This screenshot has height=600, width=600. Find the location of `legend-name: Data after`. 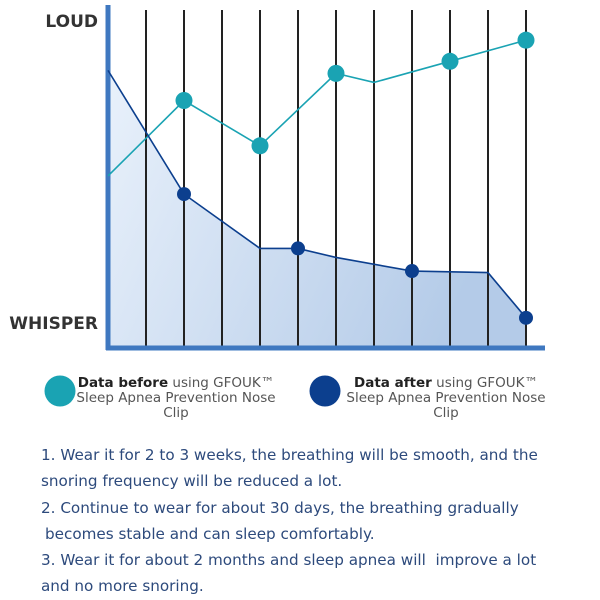

legend-name: Data after is located at coordinates (393, 383).